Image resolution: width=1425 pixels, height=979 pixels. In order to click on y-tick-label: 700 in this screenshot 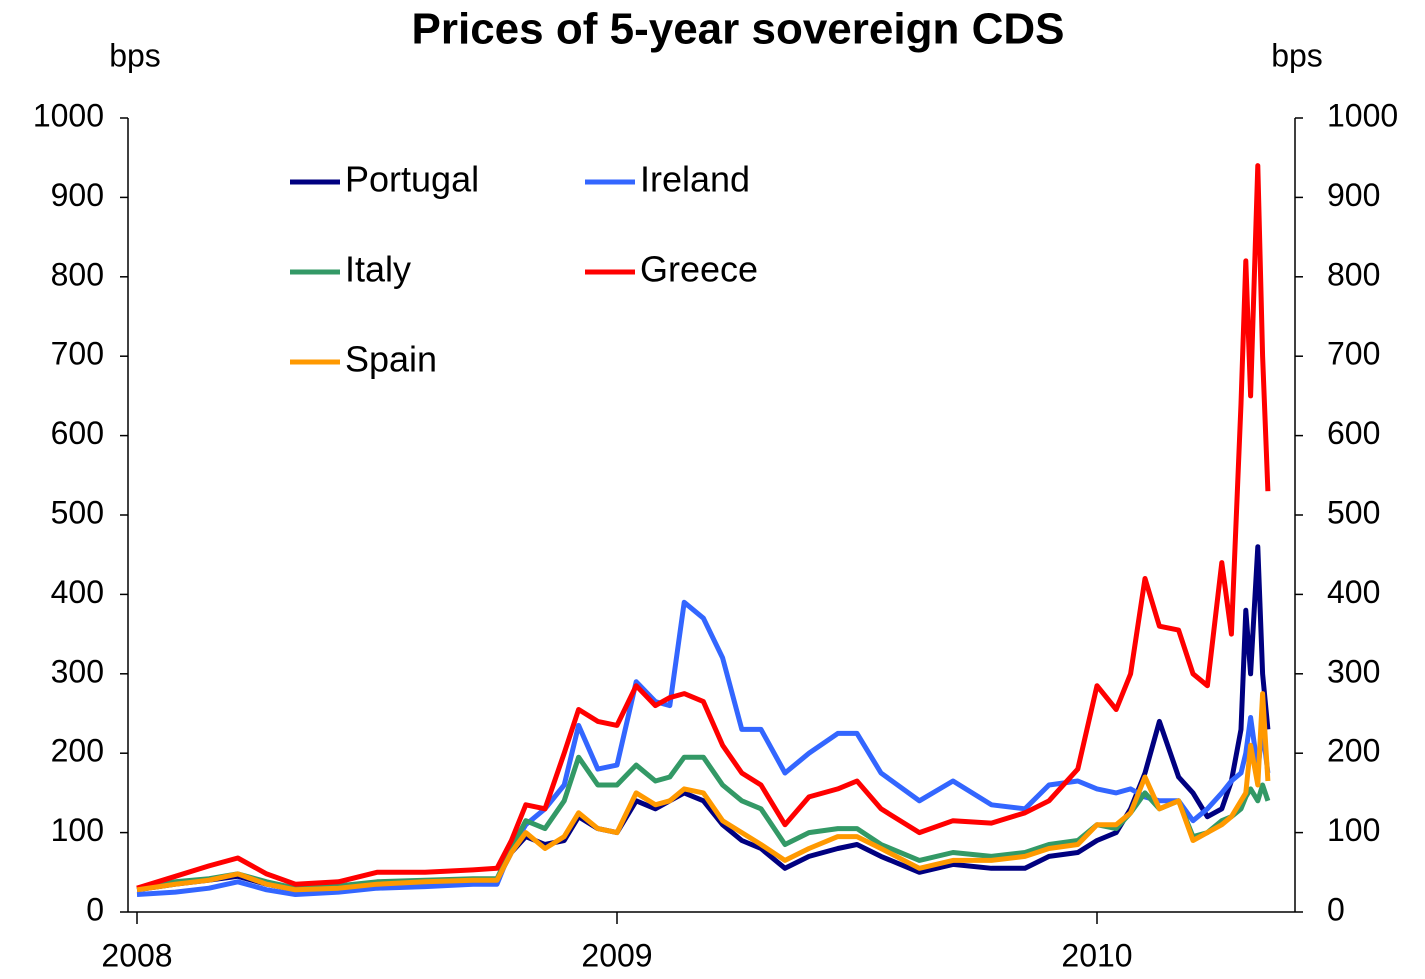, I will do `click(77, 354)`.